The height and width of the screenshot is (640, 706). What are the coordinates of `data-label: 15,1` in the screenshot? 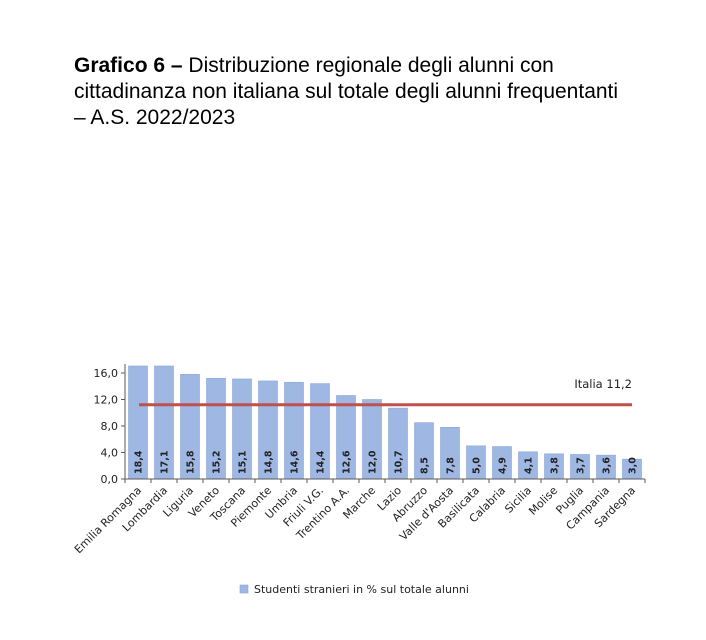 It's located at (243, 462).